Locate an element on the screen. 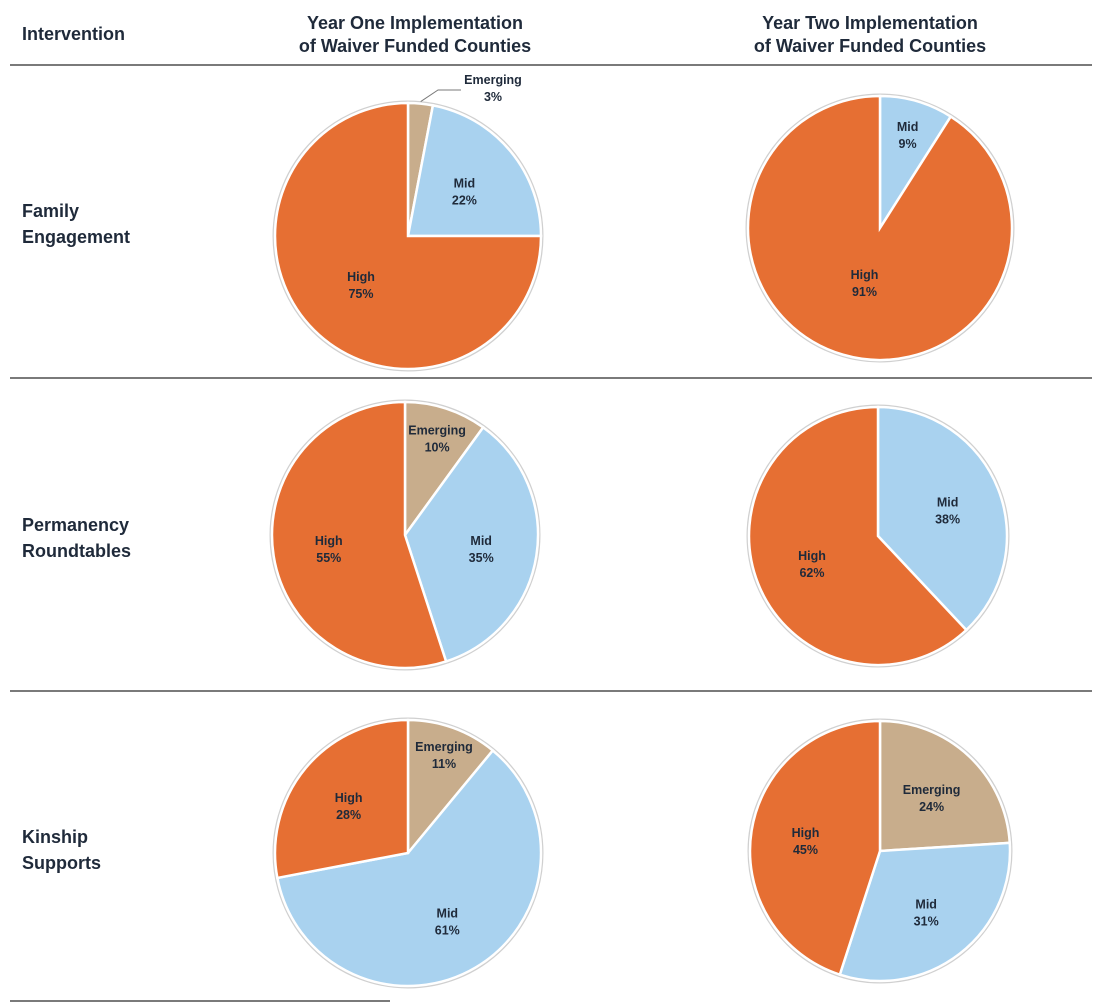  pie-chart-family-engagement-year-one: Emerging 3% Mid 22% High 75% is located at coordinates (408, 222).